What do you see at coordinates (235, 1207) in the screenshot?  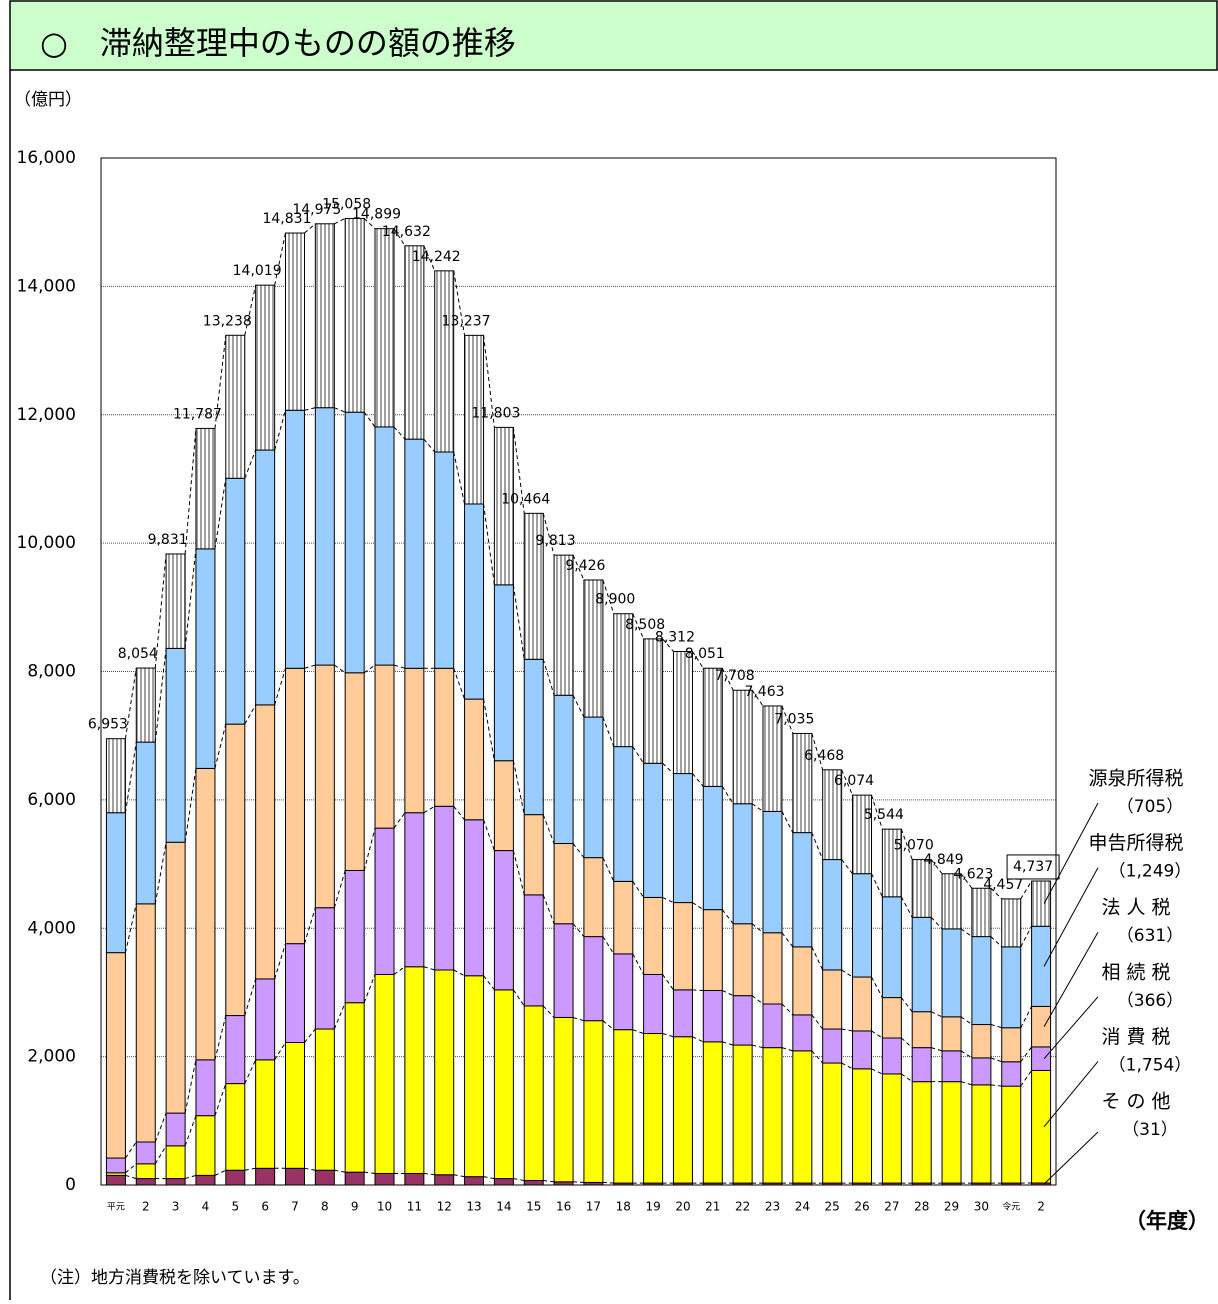 I see `x-tick-label: 5` at bounding box center [235, 1207].